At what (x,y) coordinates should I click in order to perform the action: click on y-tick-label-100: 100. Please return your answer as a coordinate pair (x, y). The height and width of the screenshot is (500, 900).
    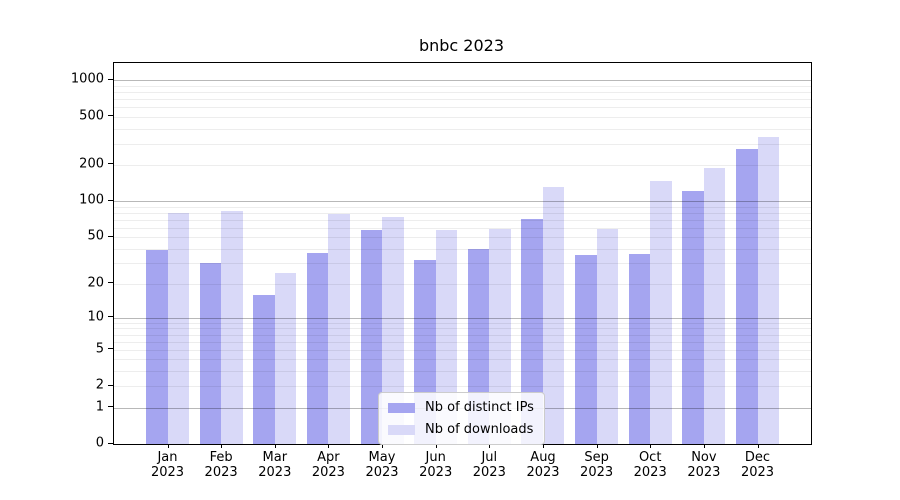
    Looking at the image, I should click on (91, 200).